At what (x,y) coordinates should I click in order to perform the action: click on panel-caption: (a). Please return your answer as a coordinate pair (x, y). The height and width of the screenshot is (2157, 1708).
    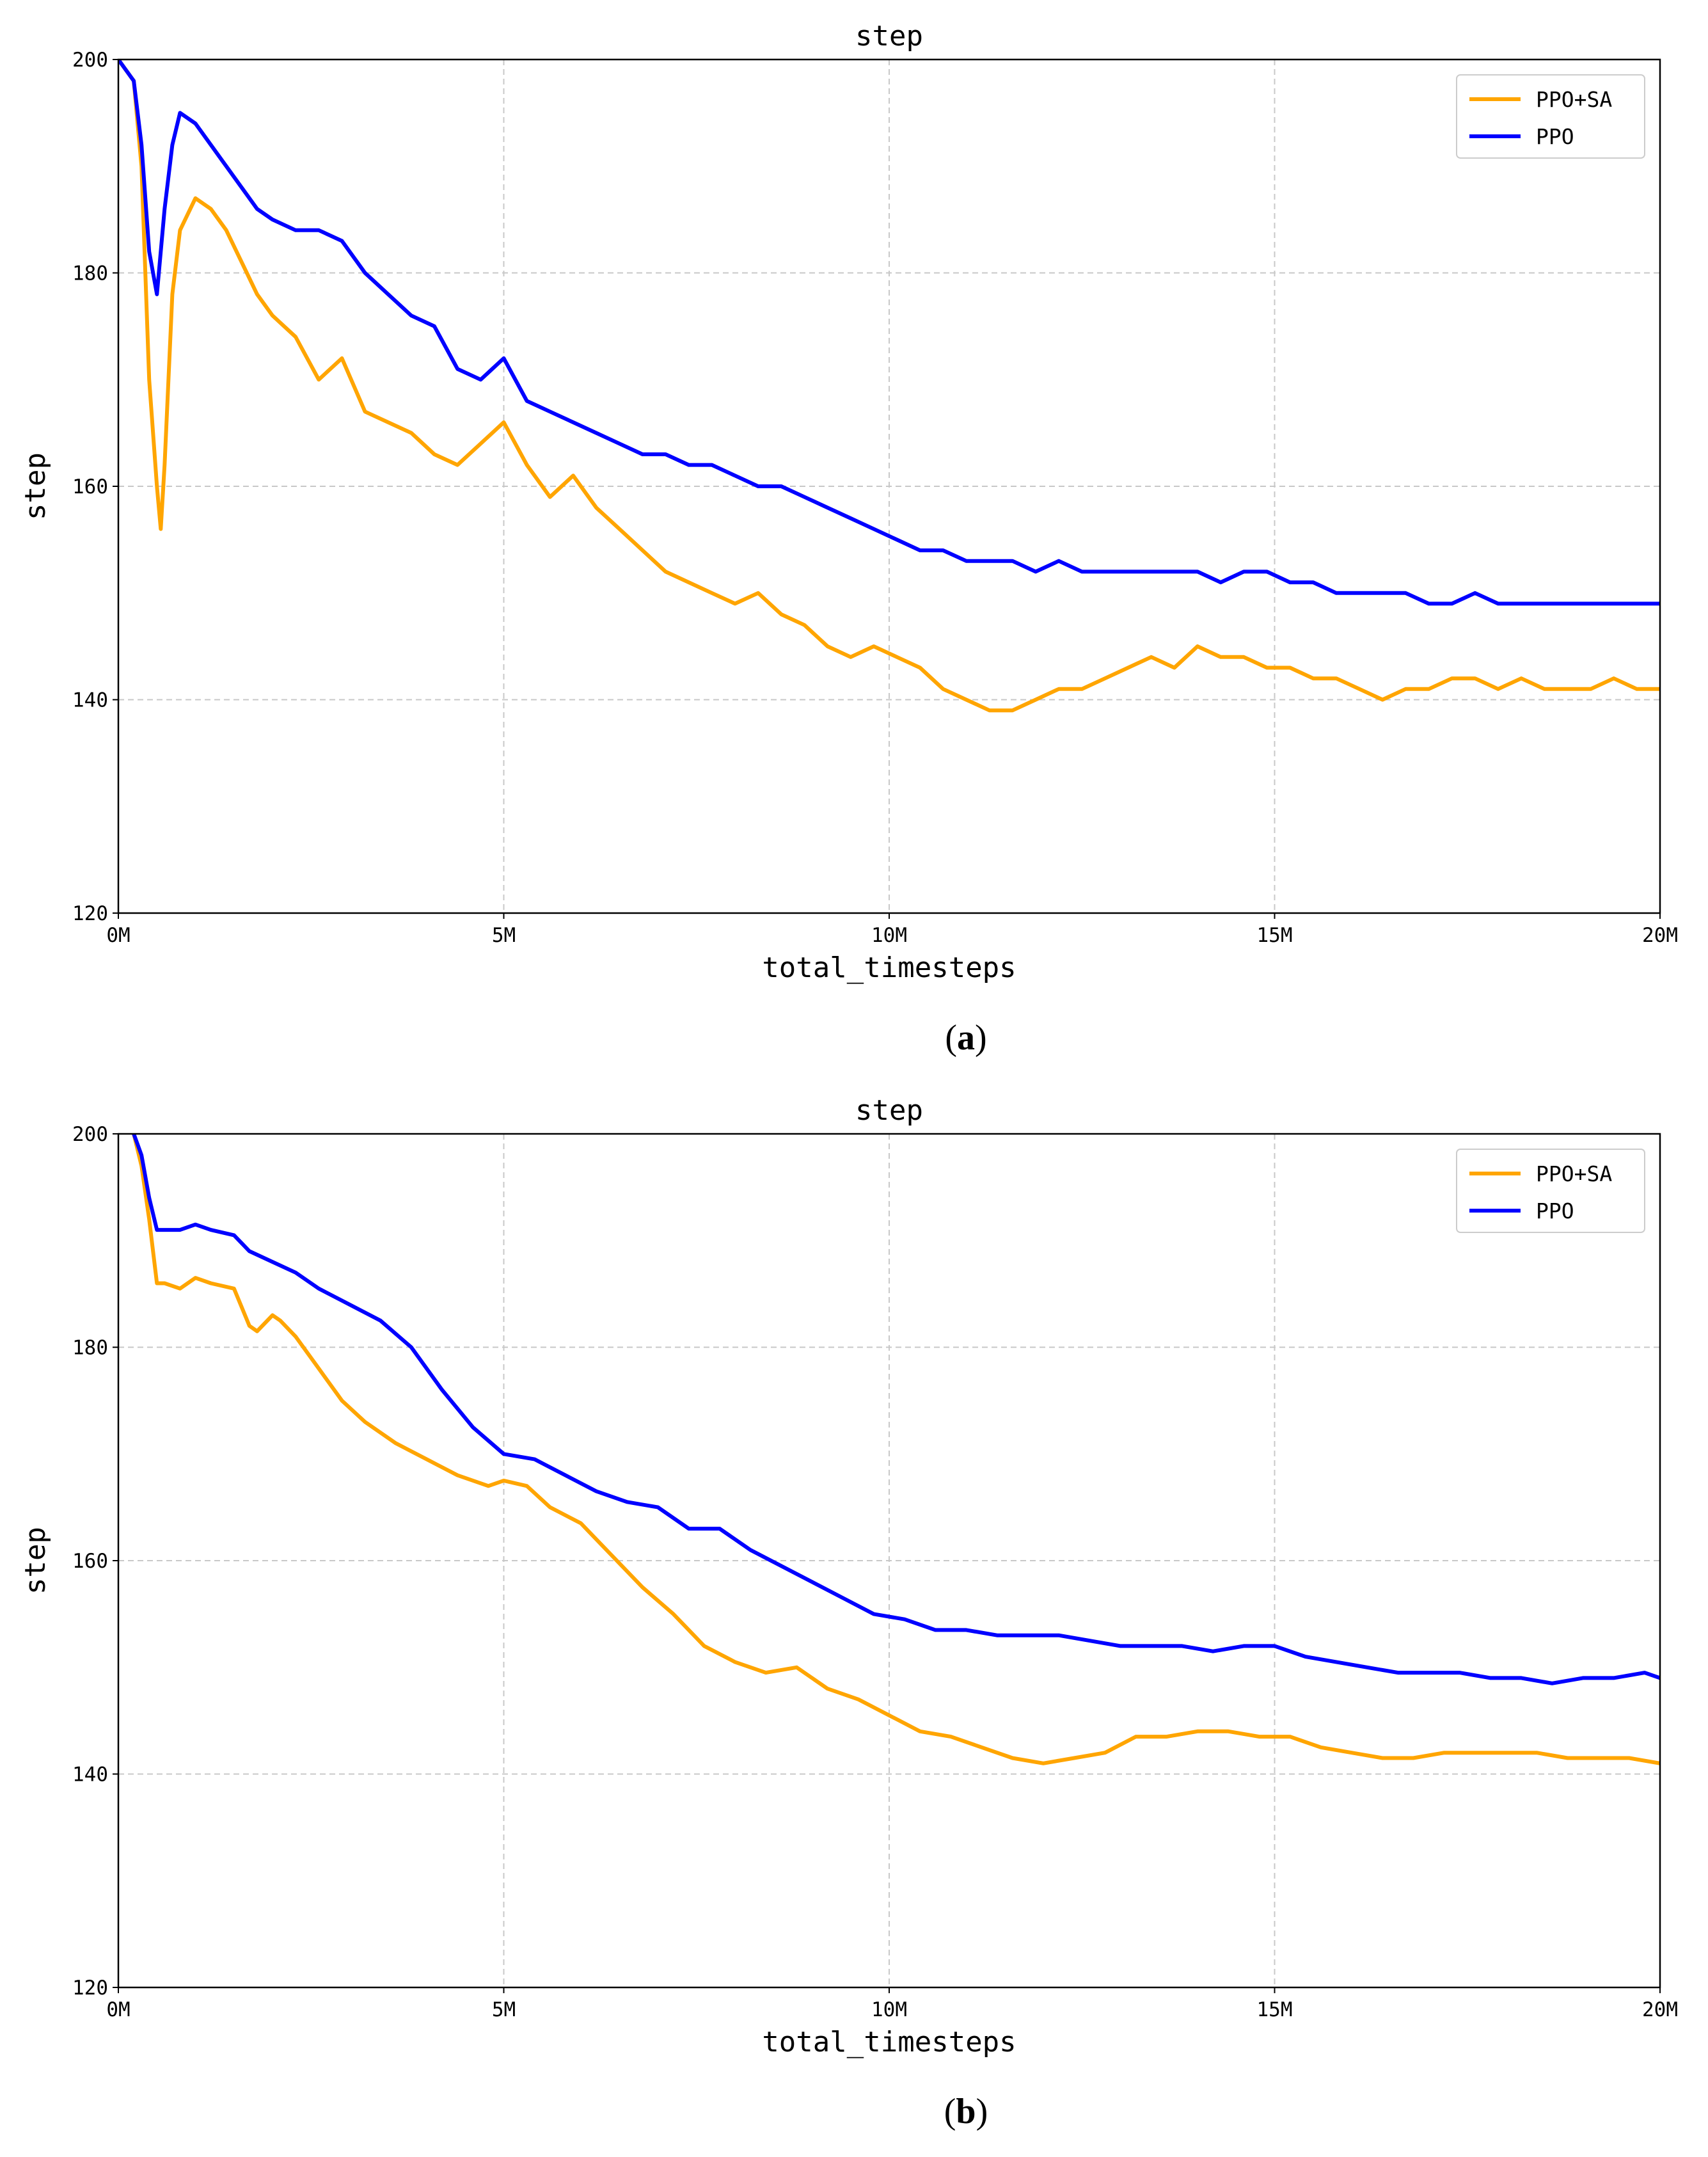
    Looking at the image, I should click on (965, 1038).